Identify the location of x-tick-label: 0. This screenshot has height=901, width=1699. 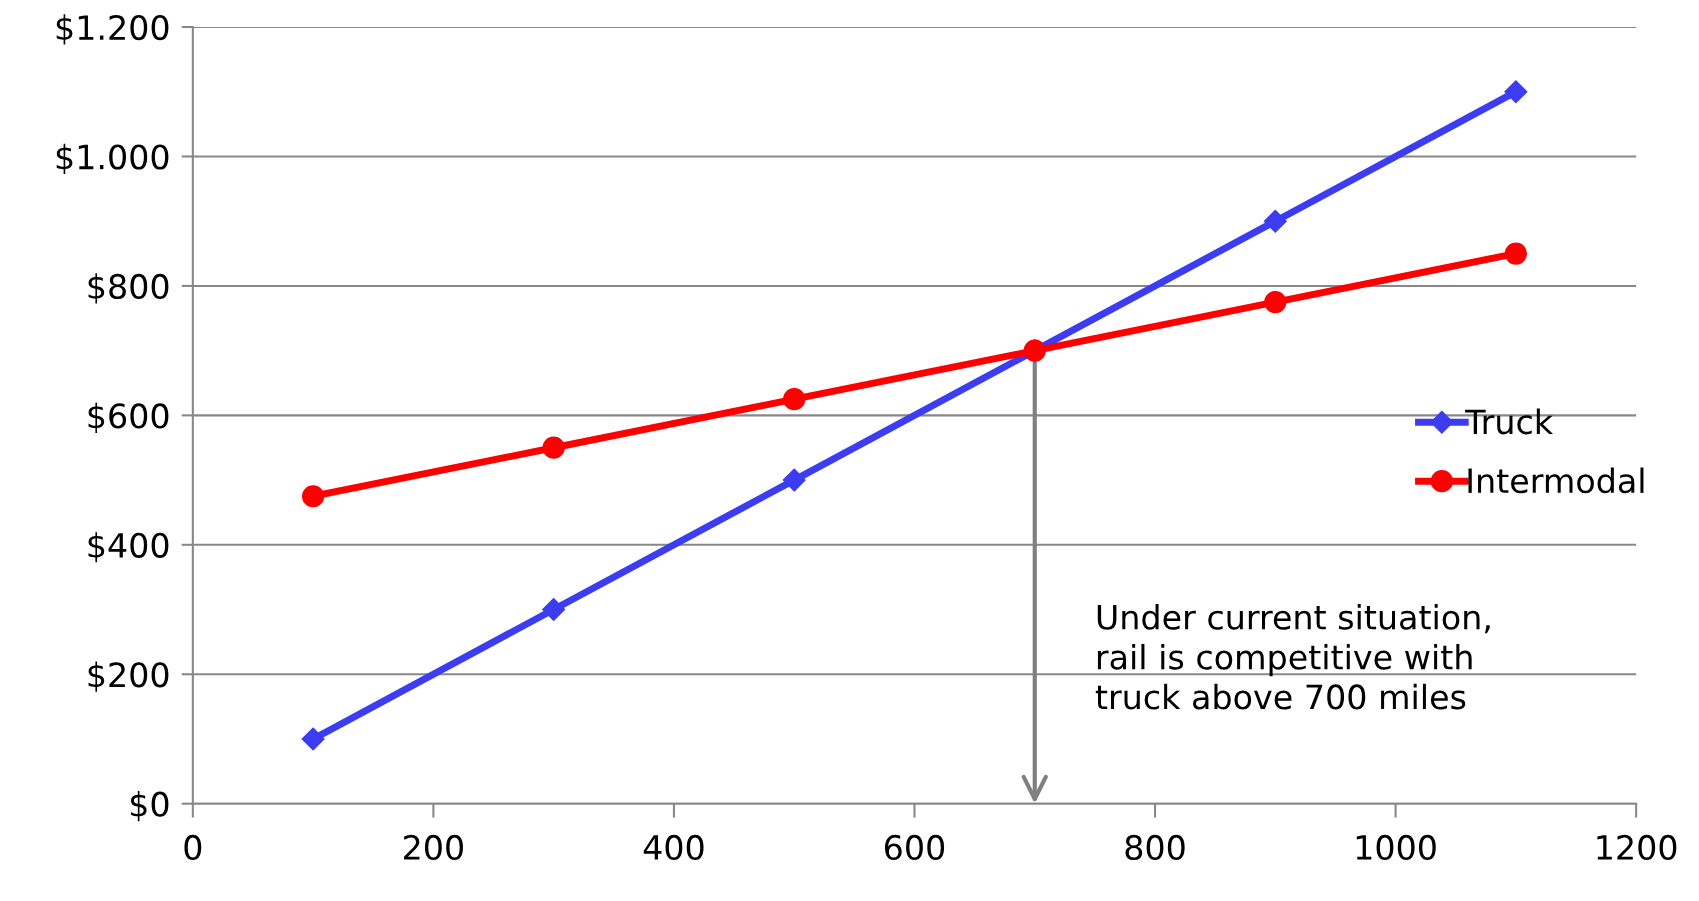
(193, 847).